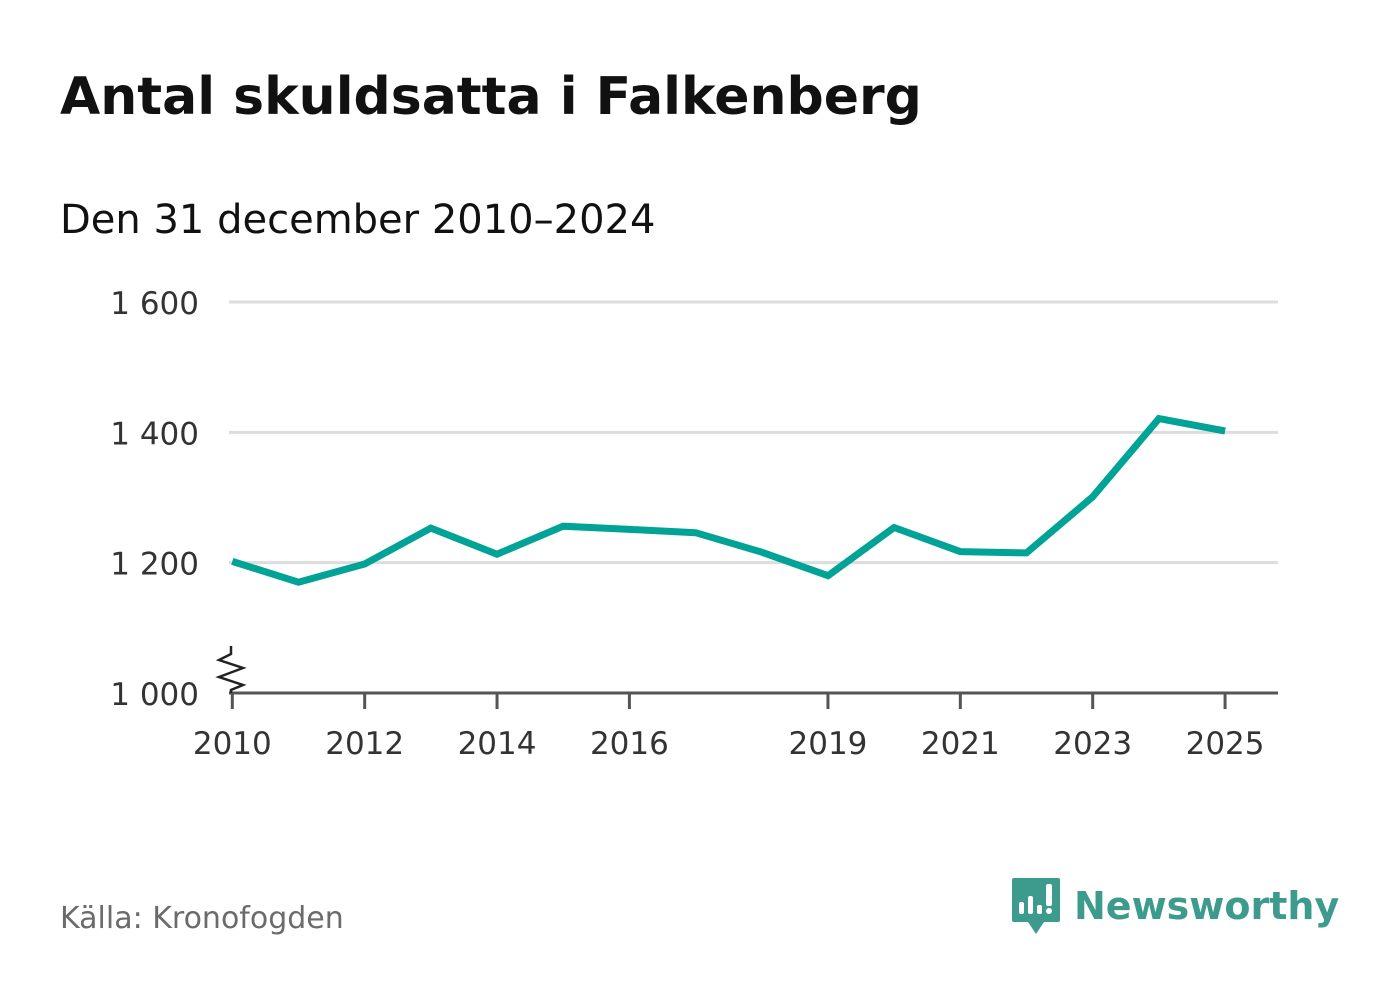  Describe the element at coordinates (154, 695) in the screenshot. I see `y-tick-label: 1 000` at that location.